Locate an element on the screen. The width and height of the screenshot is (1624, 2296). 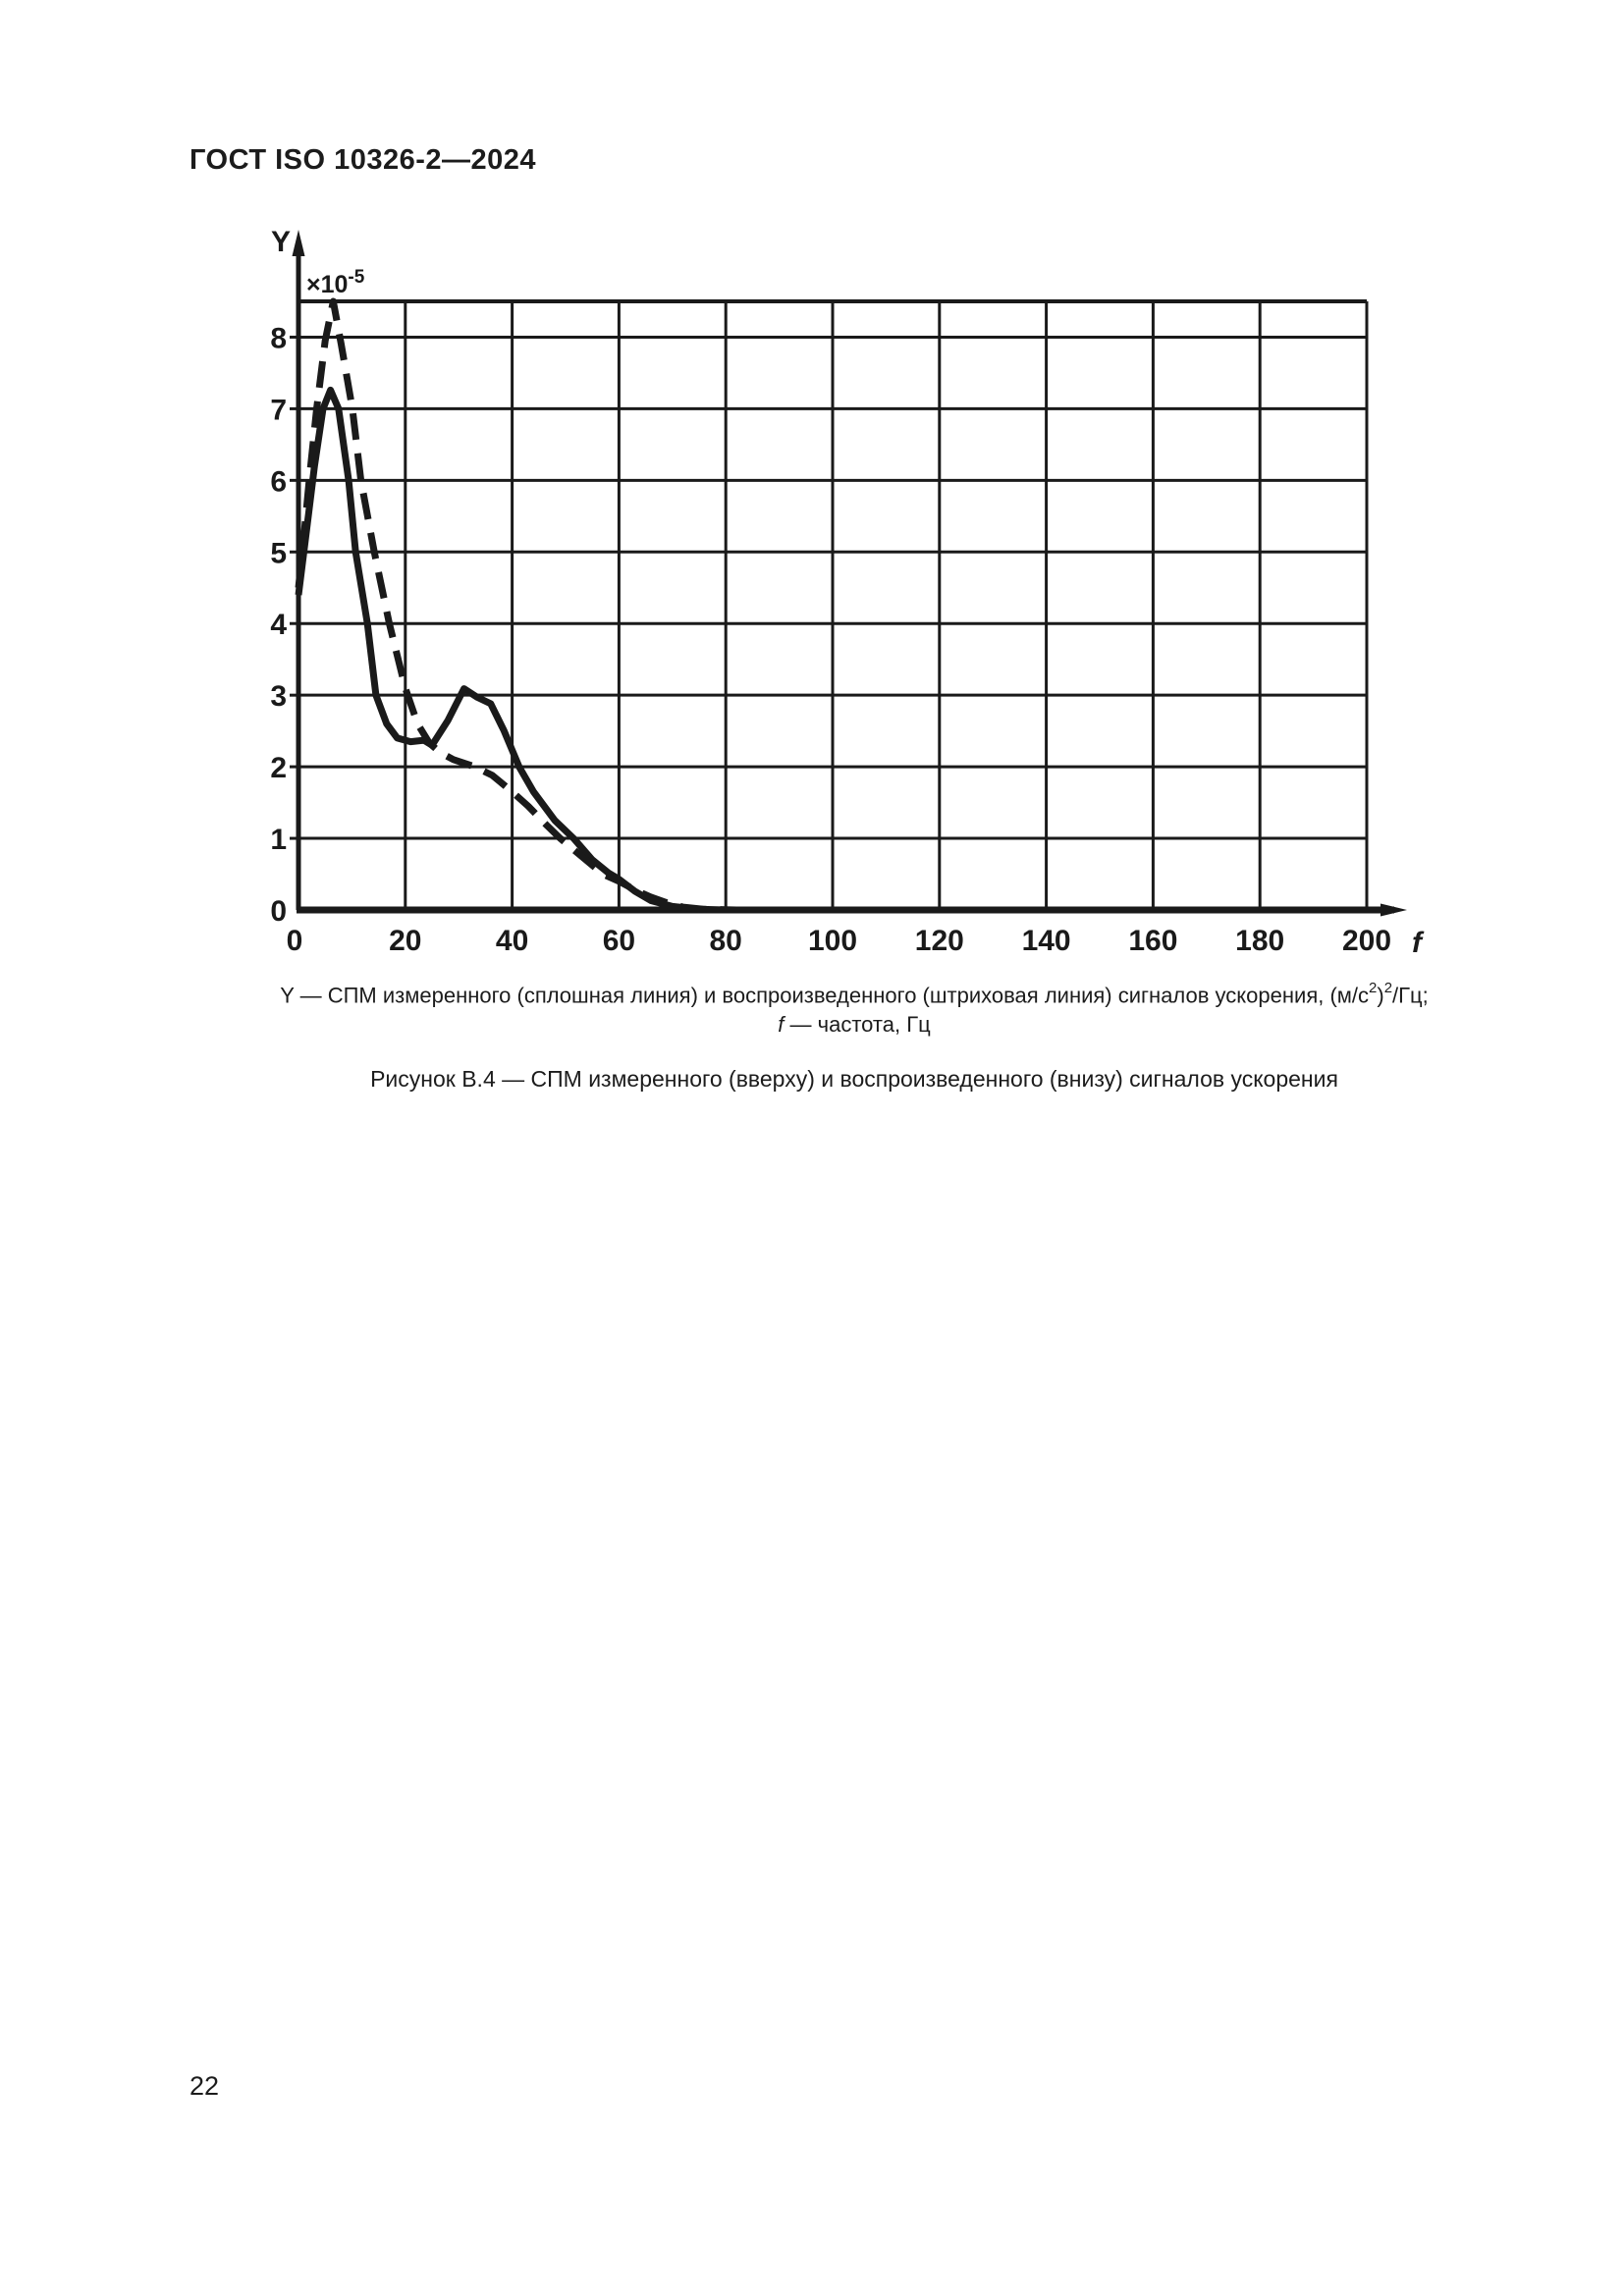
y-axis-arrow-icon is located at coordinates (298, 243).